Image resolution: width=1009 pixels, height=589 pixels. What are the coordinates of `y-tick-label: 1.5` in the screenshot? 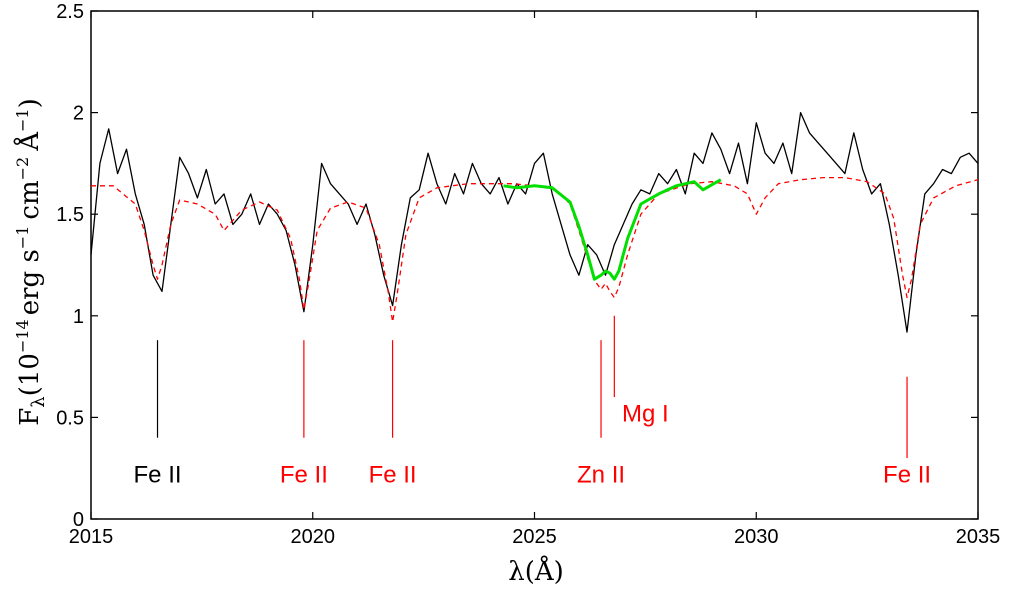 It's located at (70, 215).